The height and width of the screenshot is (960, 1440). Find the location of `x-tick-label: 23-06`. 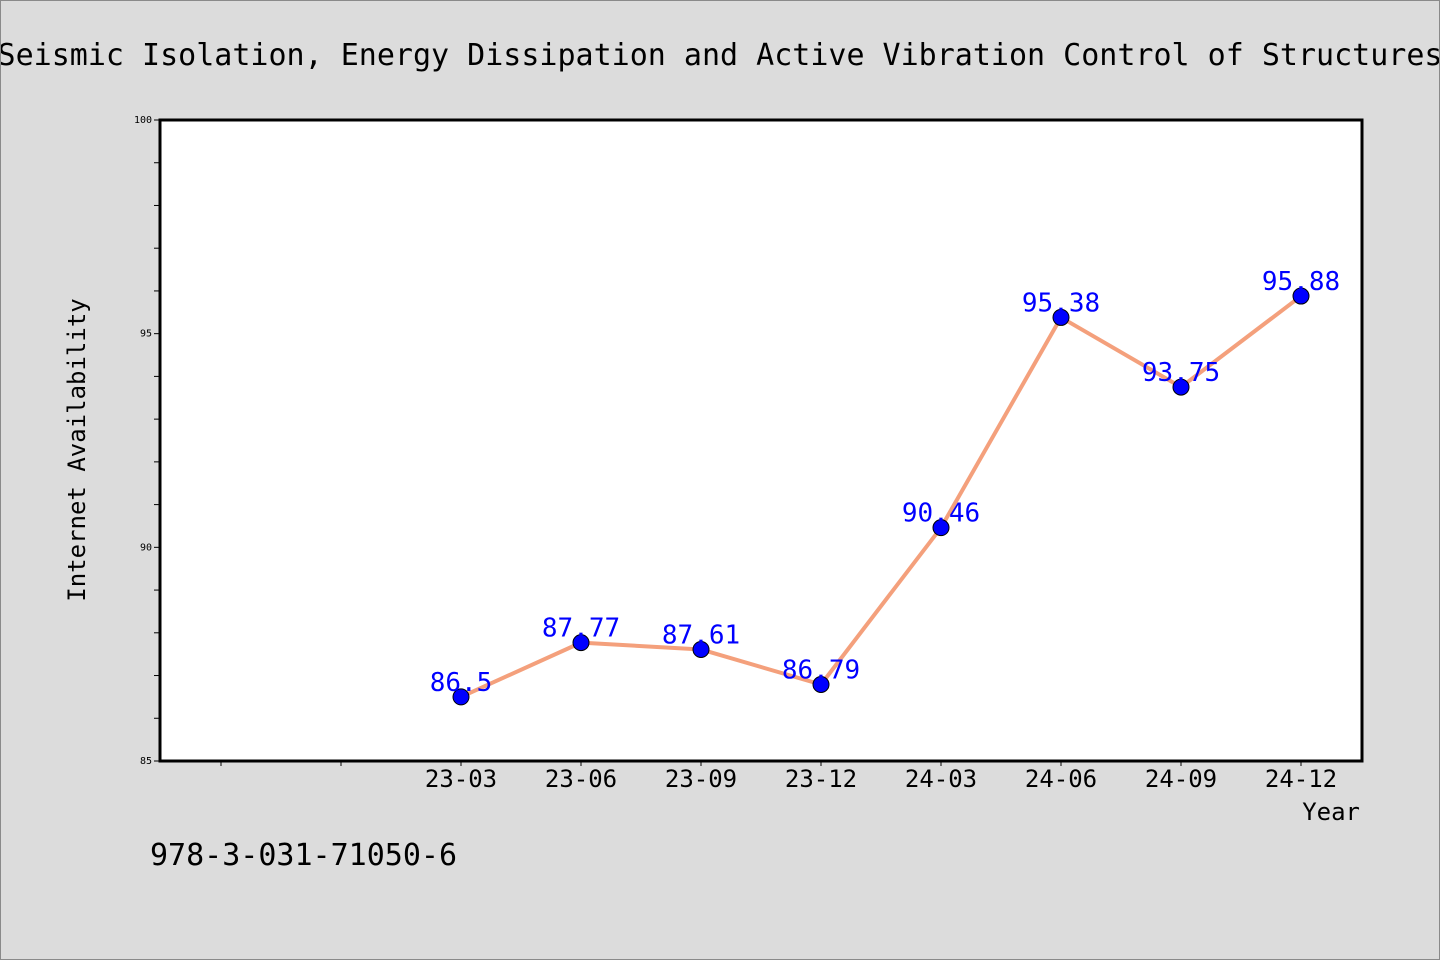

x-tick-label: 23-06 is located at coordinates (581, 779).